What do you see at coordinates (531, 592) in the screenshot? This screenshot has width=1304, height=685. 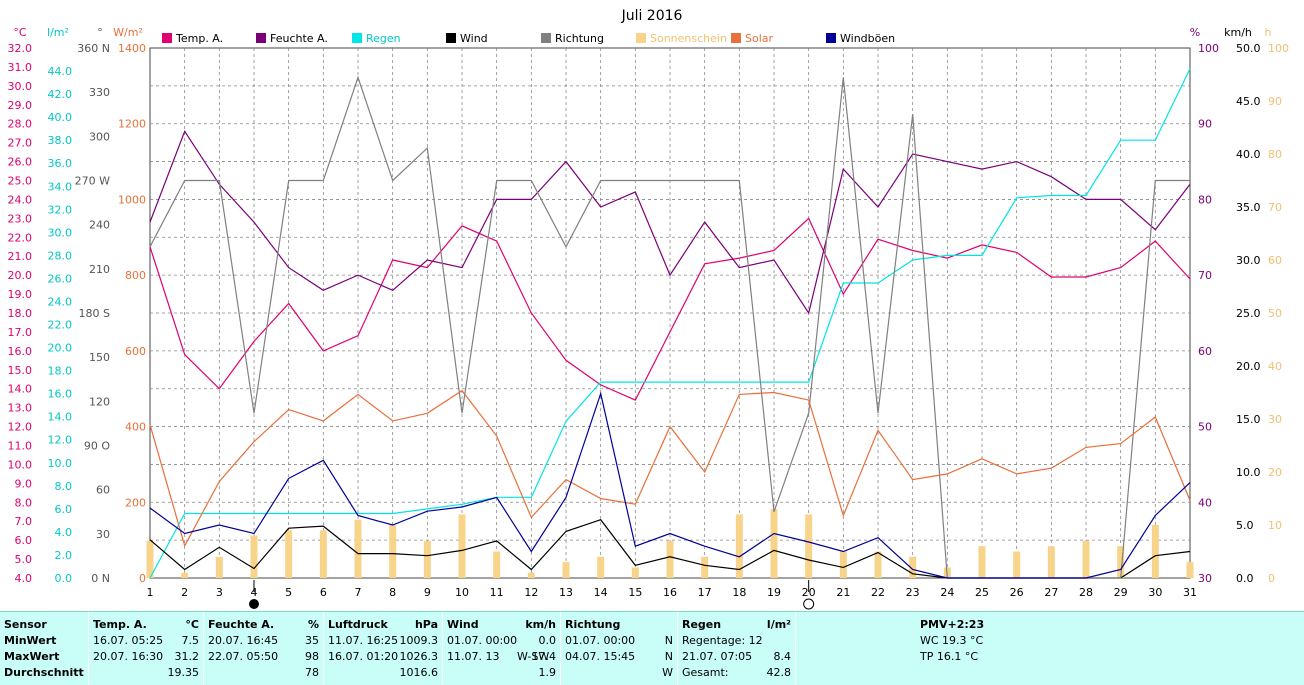 I see `x-tick-label: 12` at bounding box center [531, 592].